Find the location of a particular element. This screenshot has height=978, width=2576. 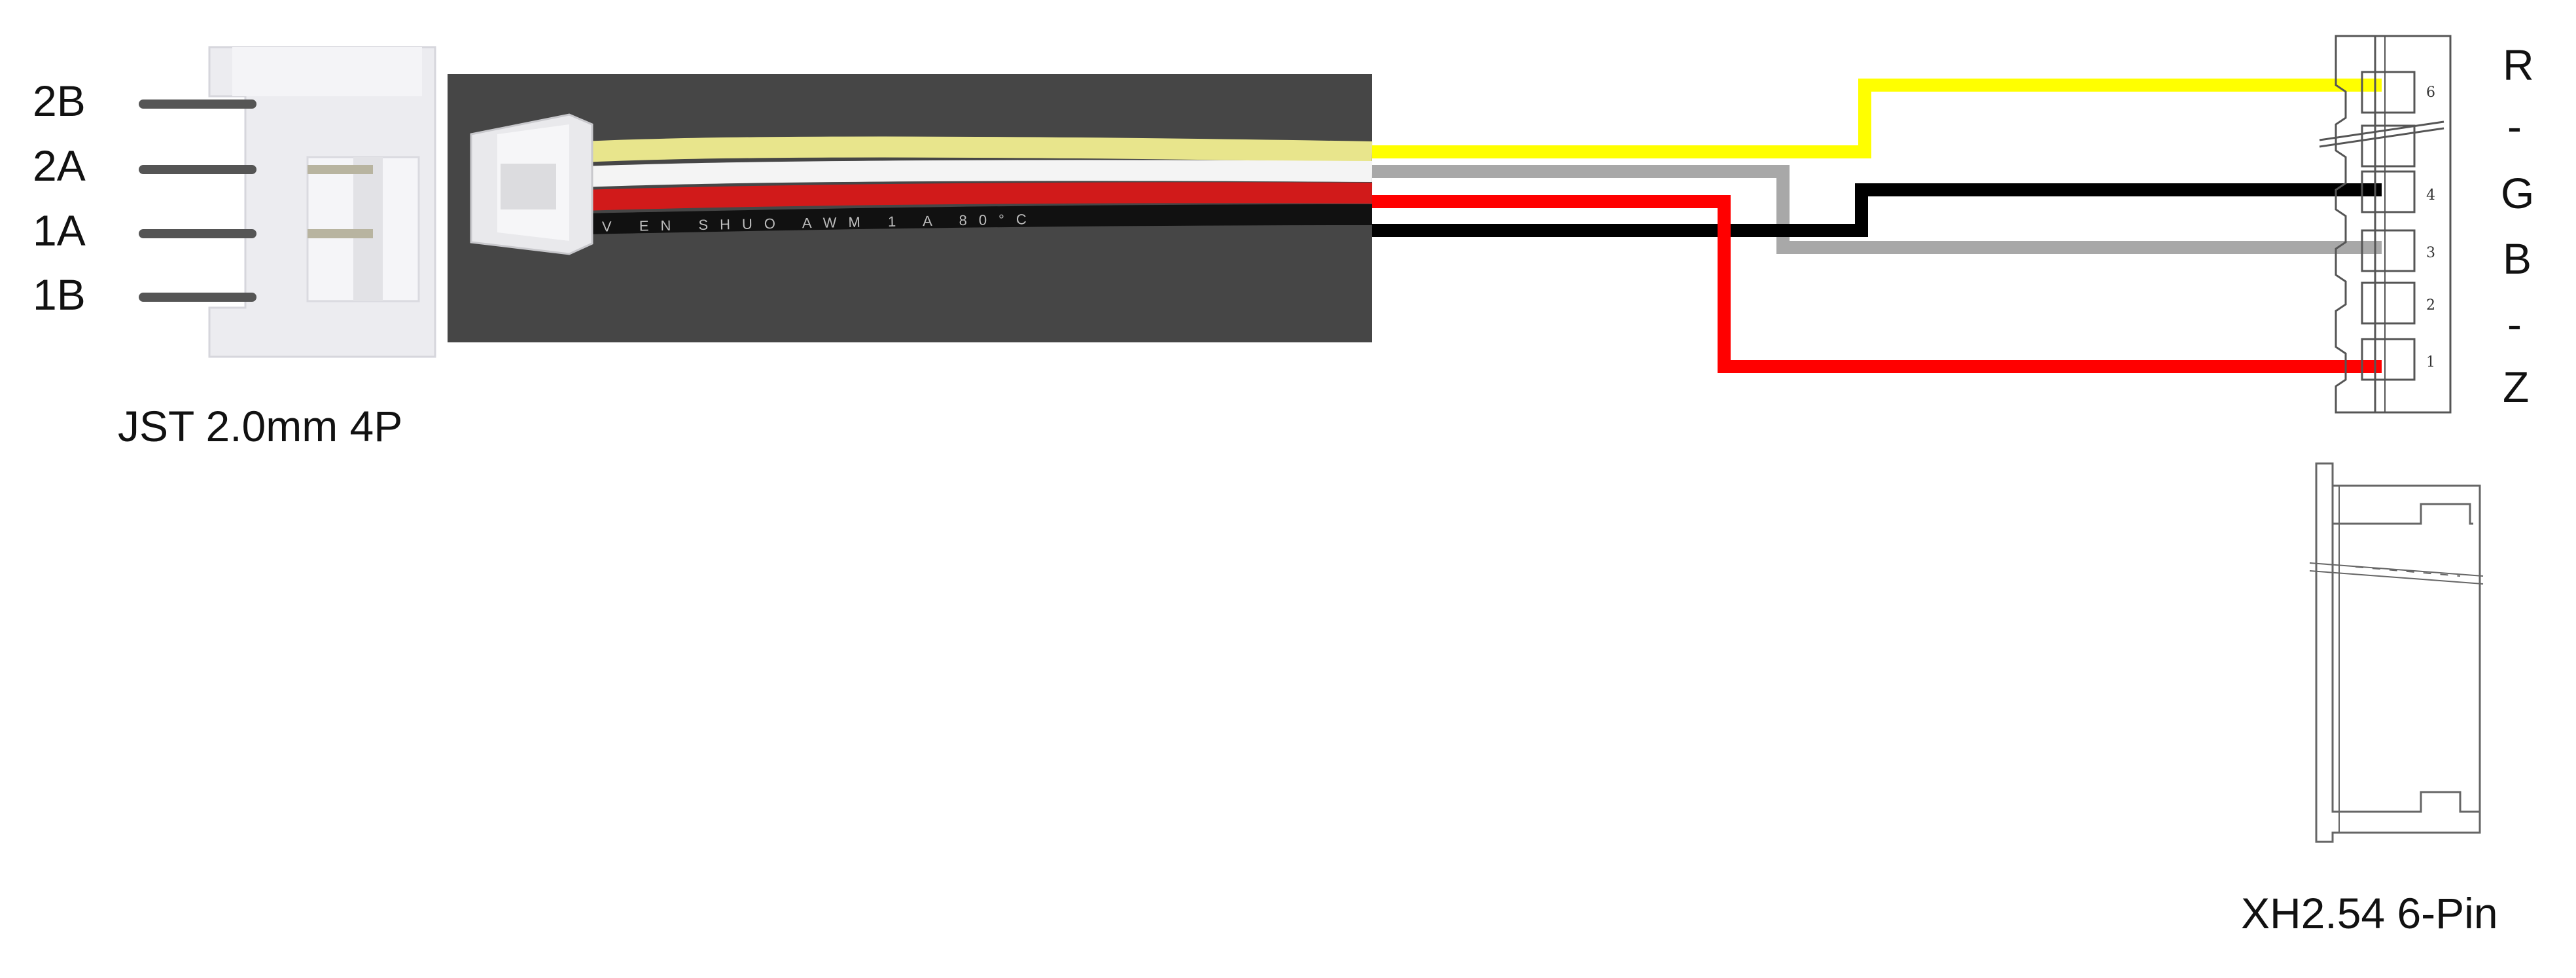

xh-side-view is located at coordinates (2396, 652).